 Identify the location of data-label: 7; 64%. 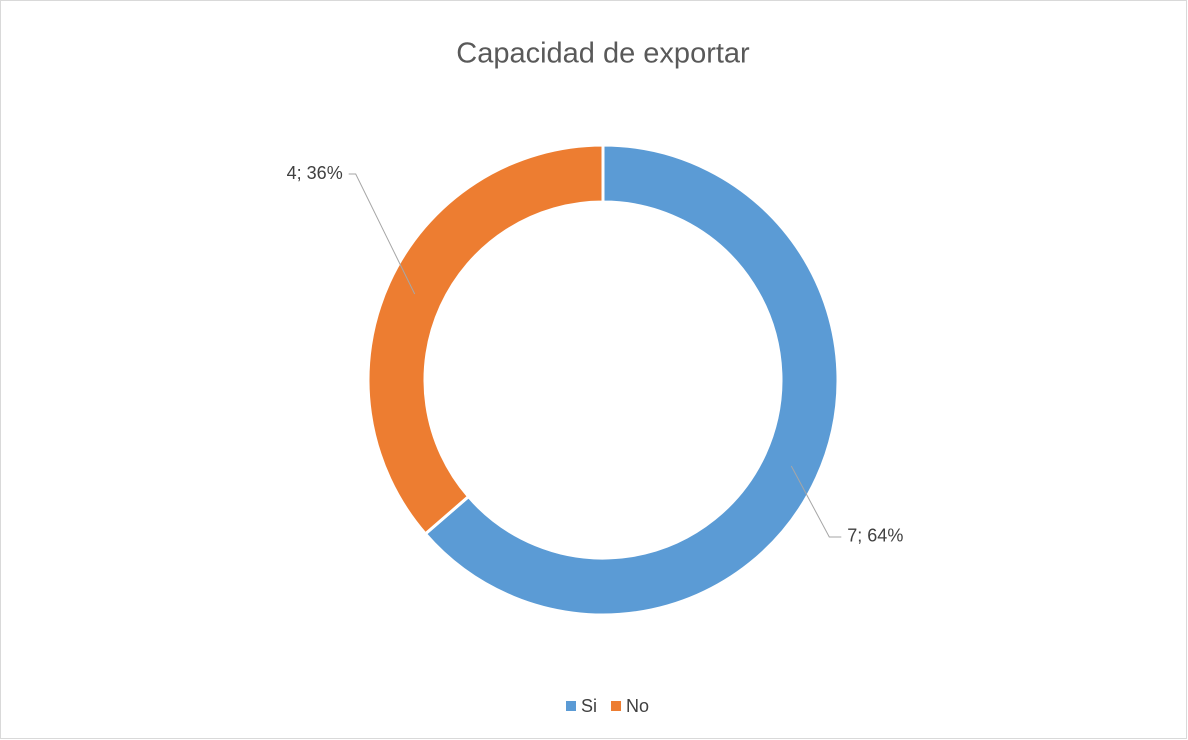
(875, 536).